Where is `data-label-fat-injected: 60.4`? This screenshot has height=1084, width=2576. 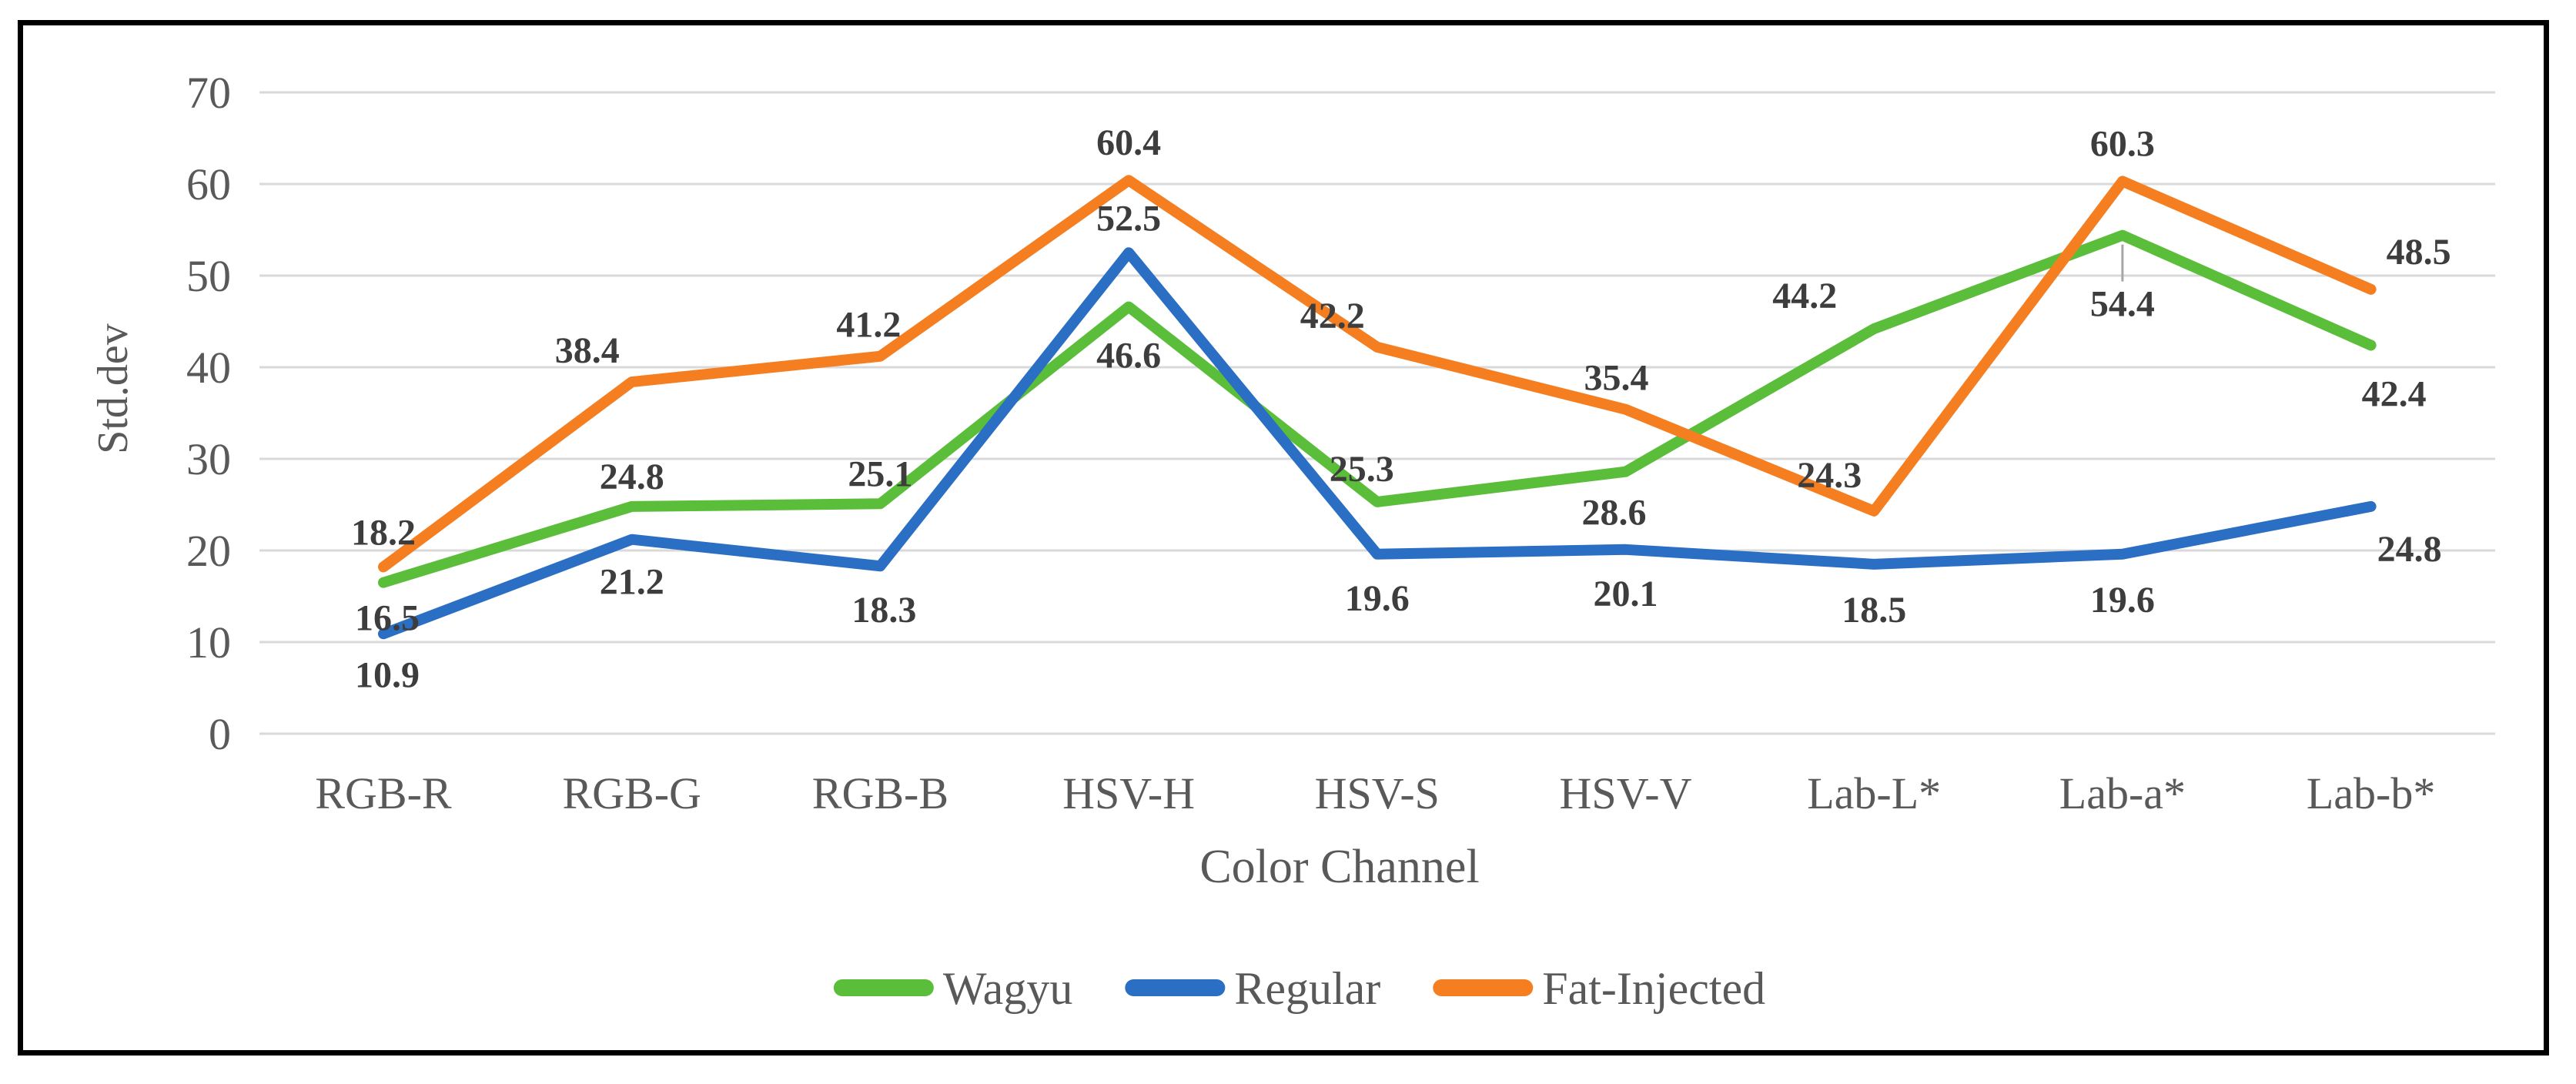
data-label-fat-injected: 60.4 is located at coordinates (1128, 142).